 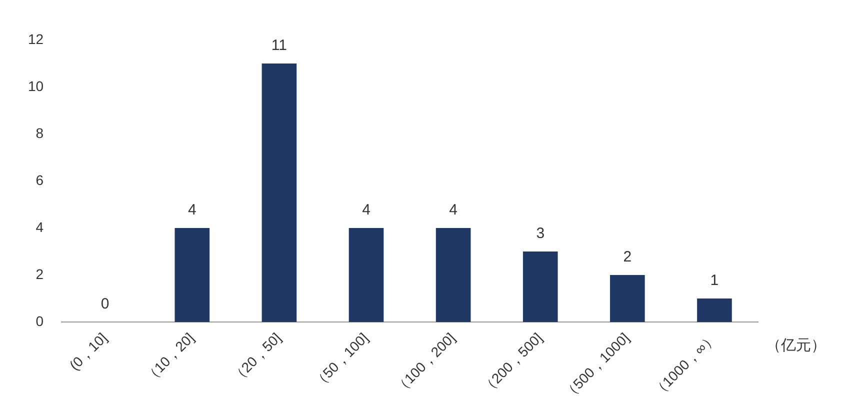 What do you see at coordinates (627, 257) in the screenshot?
I see `data-label: 2` at bounding box center [627, 257].